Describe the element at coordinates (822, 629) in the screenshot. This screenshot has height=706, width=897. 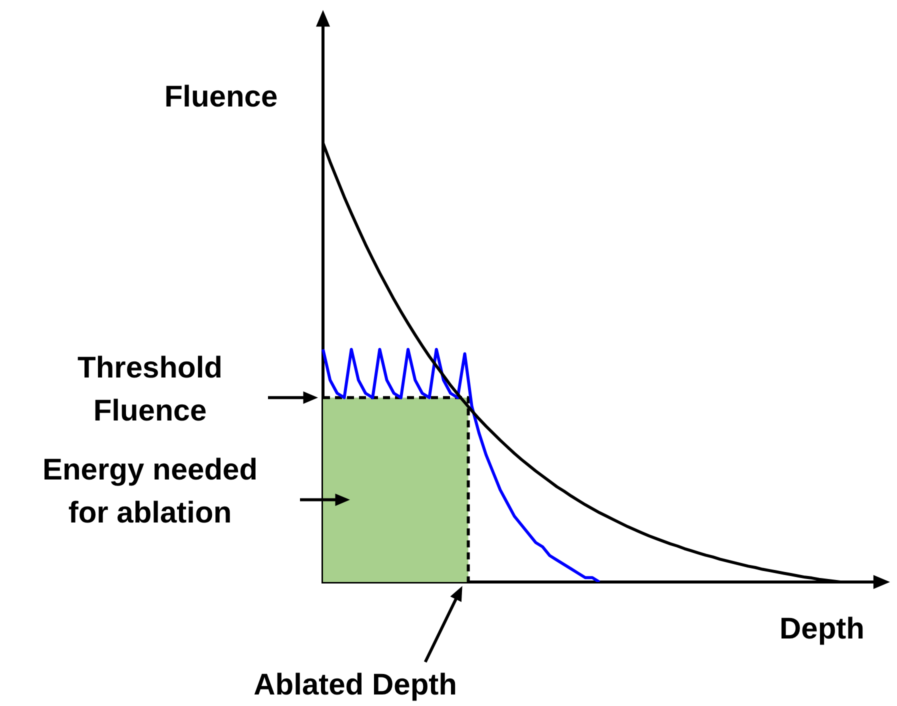
I see `x-axis-title: Depth` at that location.